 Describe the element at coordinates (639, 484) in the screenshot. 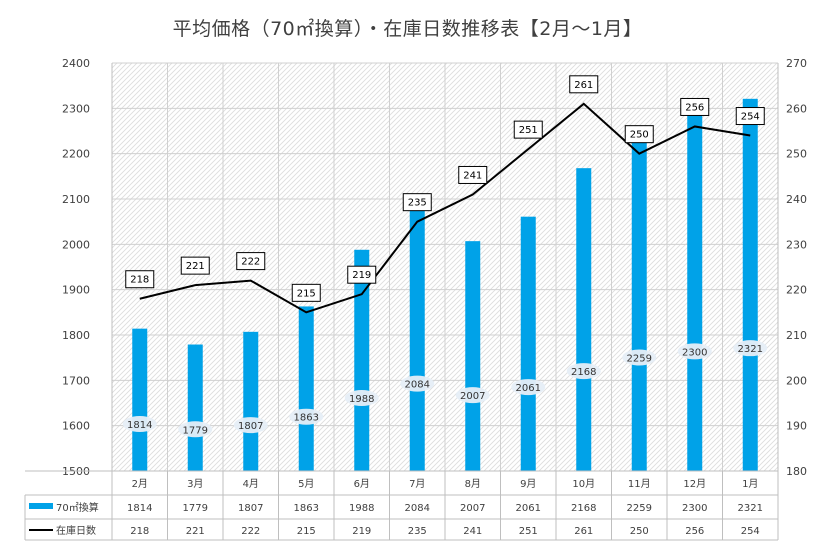

I see `x-tick-label: 11月` at that location.